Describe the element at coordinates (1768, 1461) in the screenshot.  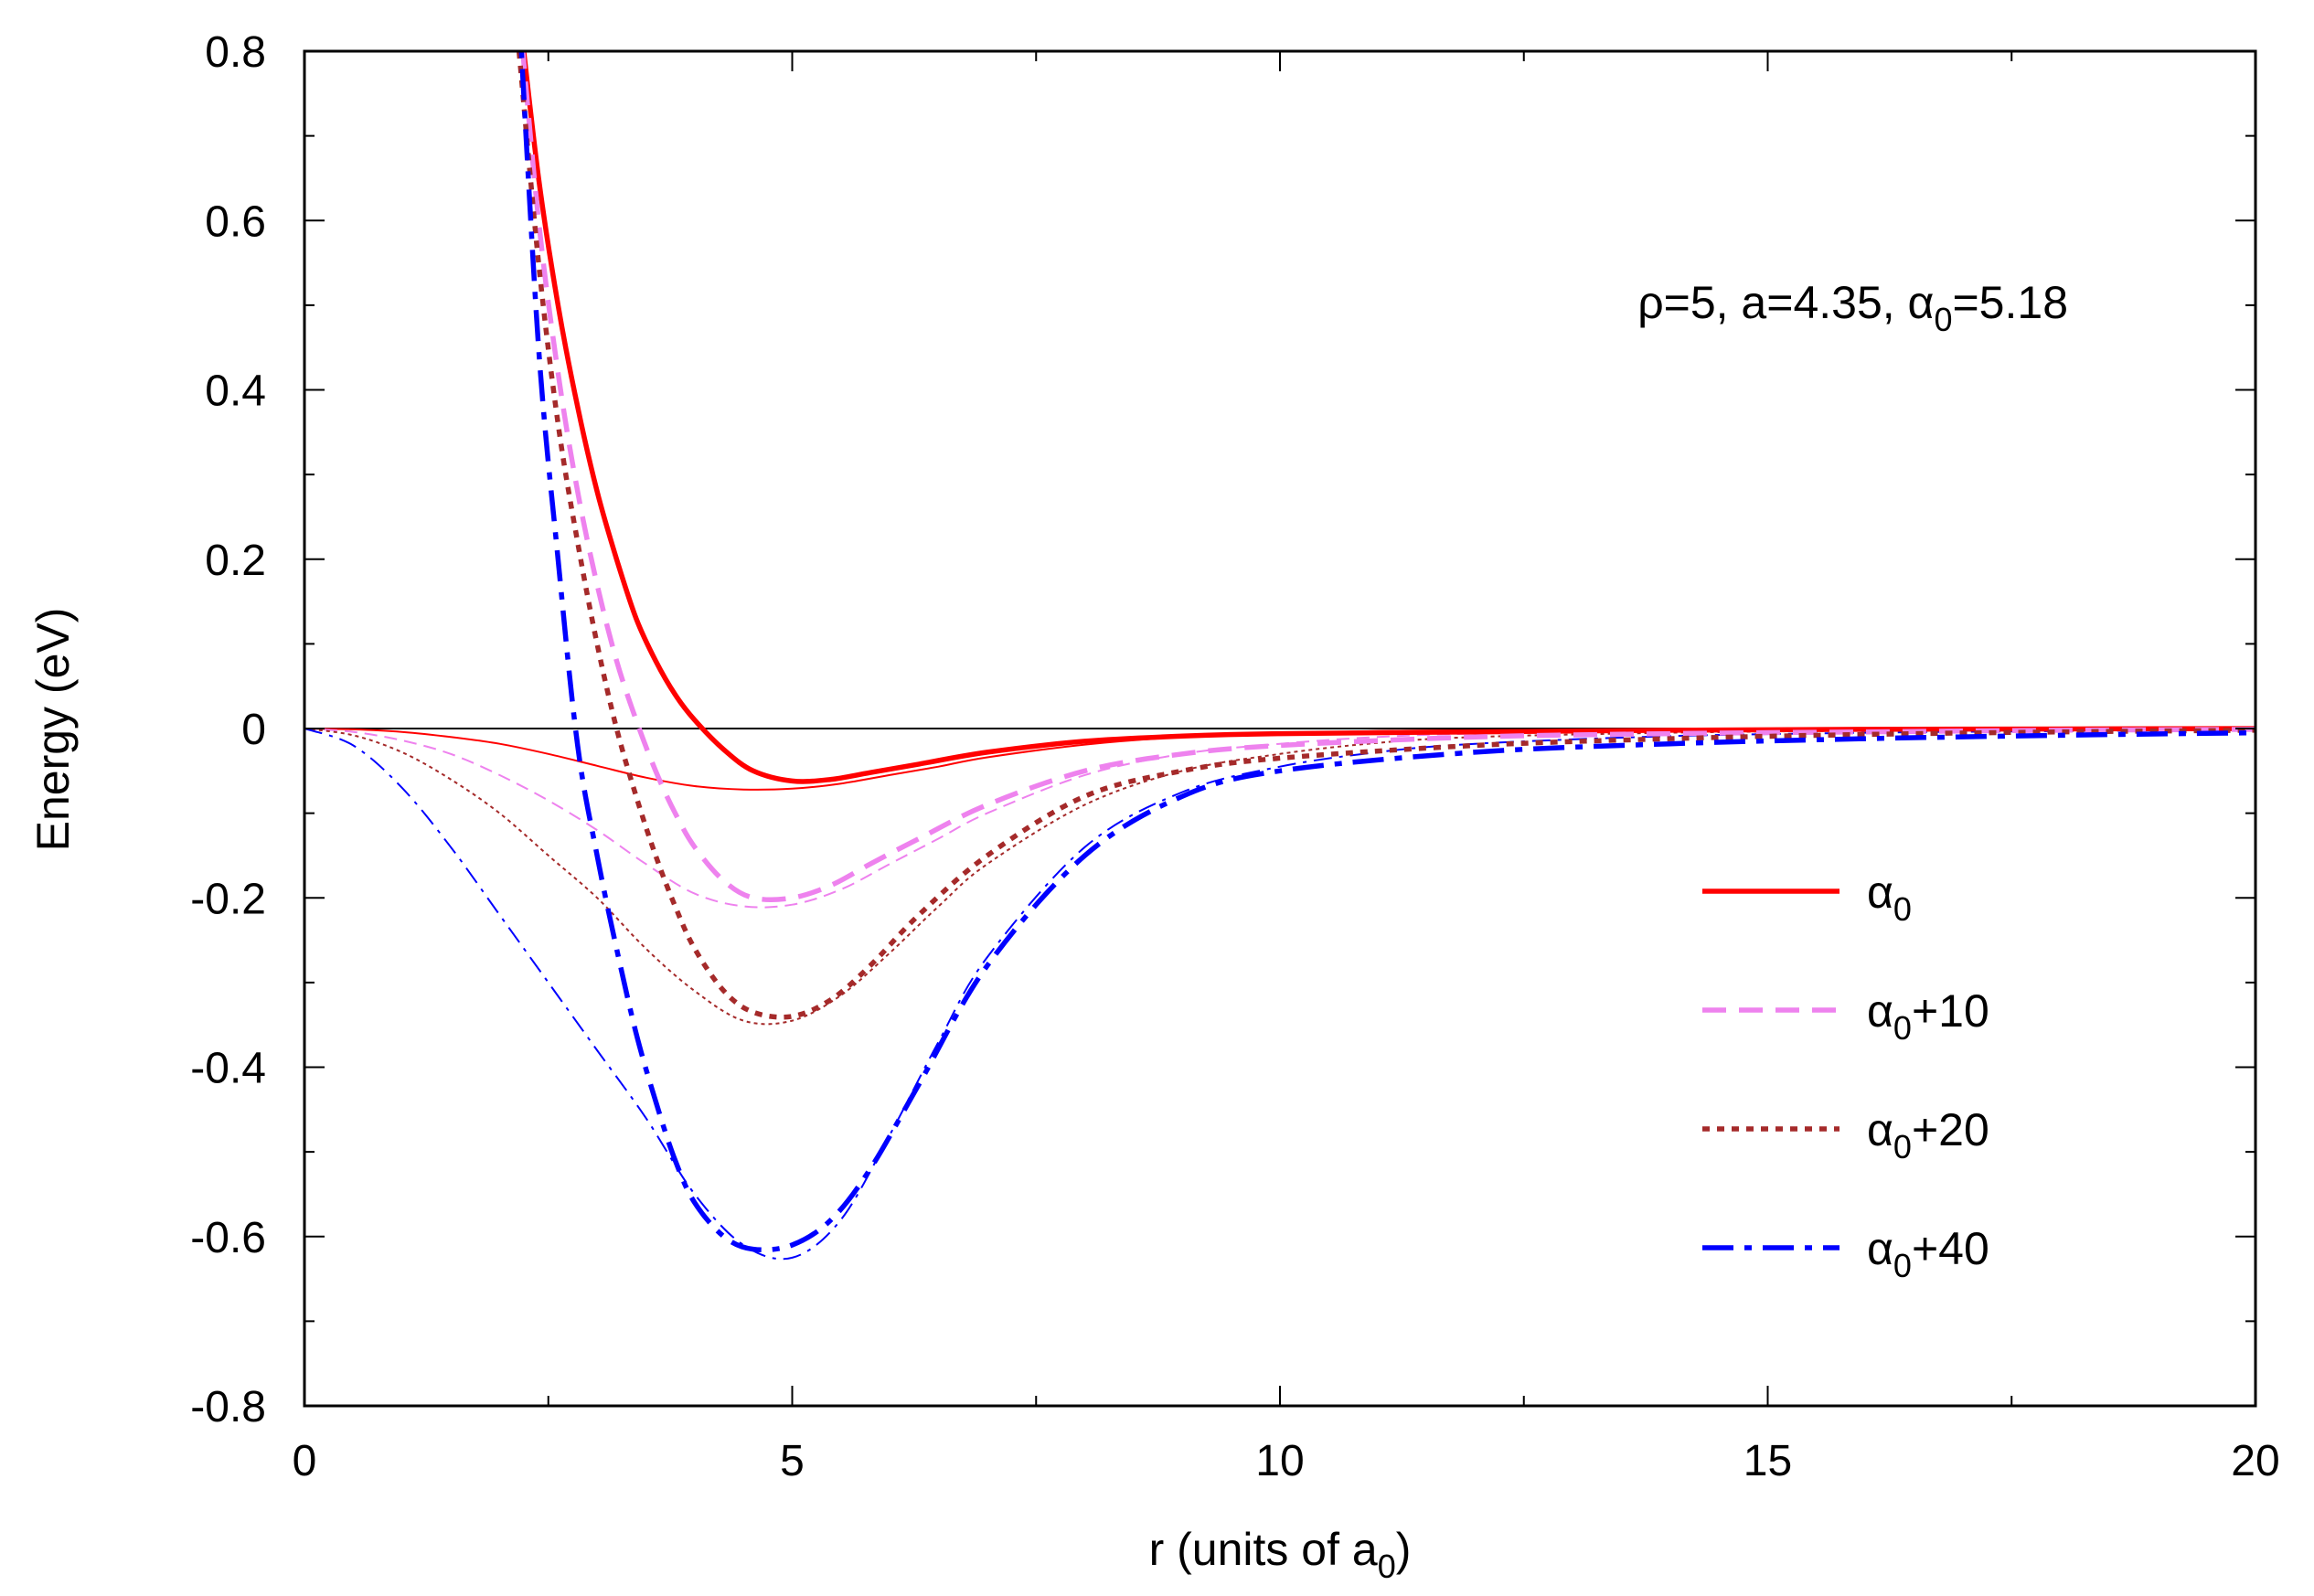
I see `x-tick-label: 15` at that location.